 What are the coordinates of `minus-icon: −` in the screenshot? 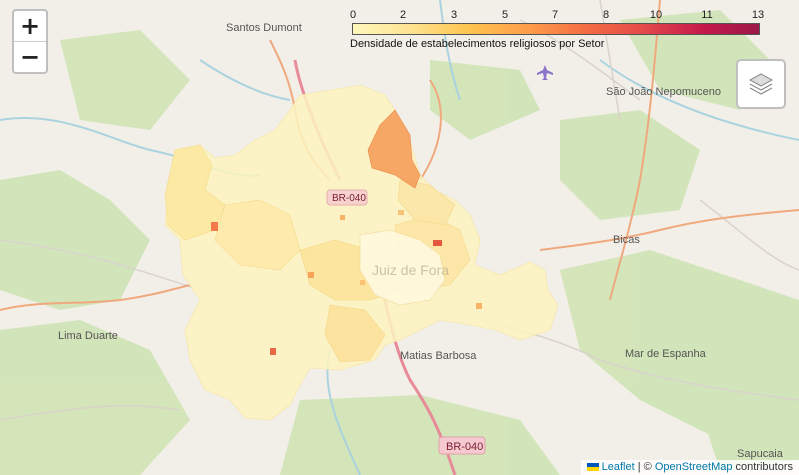 It's located at (30, 57).